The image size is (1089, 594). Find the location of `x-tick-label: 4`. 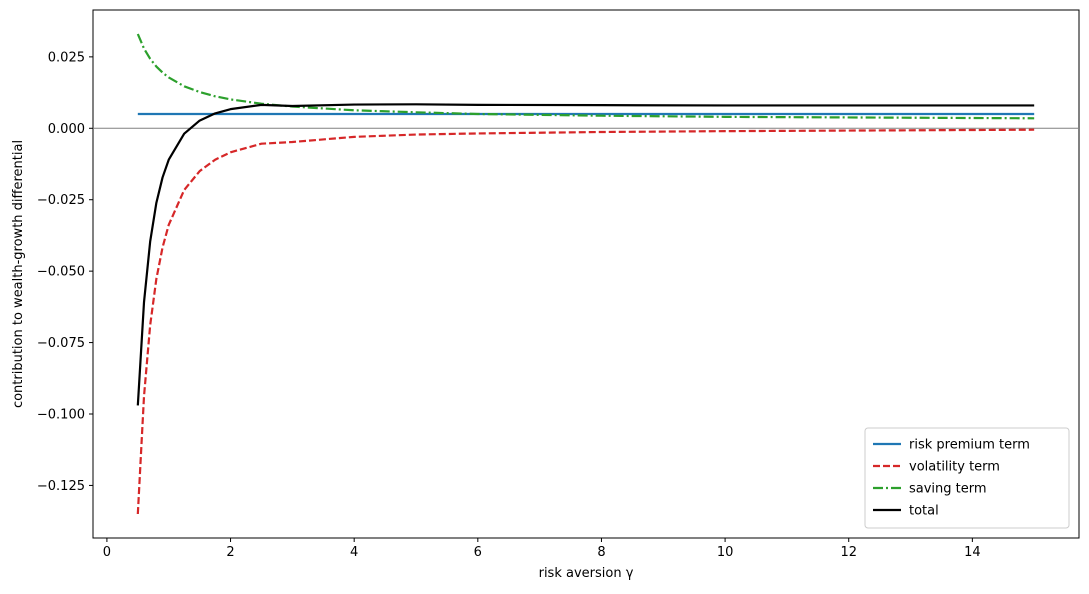

x-tick-label: 4 is located at coordinates (354, 552).